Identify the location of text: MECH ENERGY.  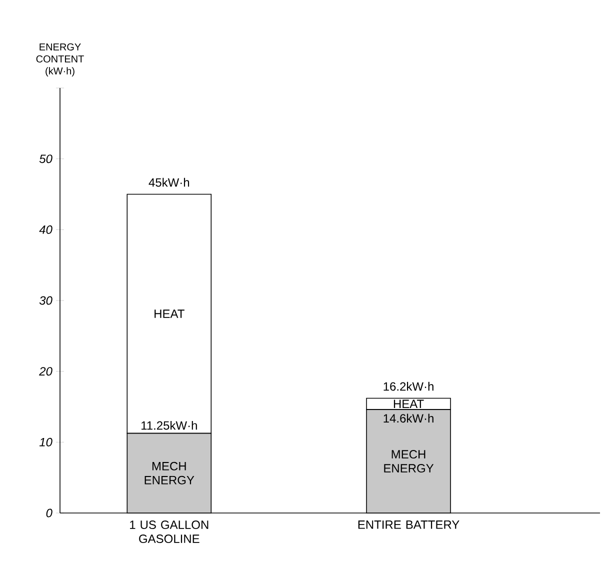
(169, 473).